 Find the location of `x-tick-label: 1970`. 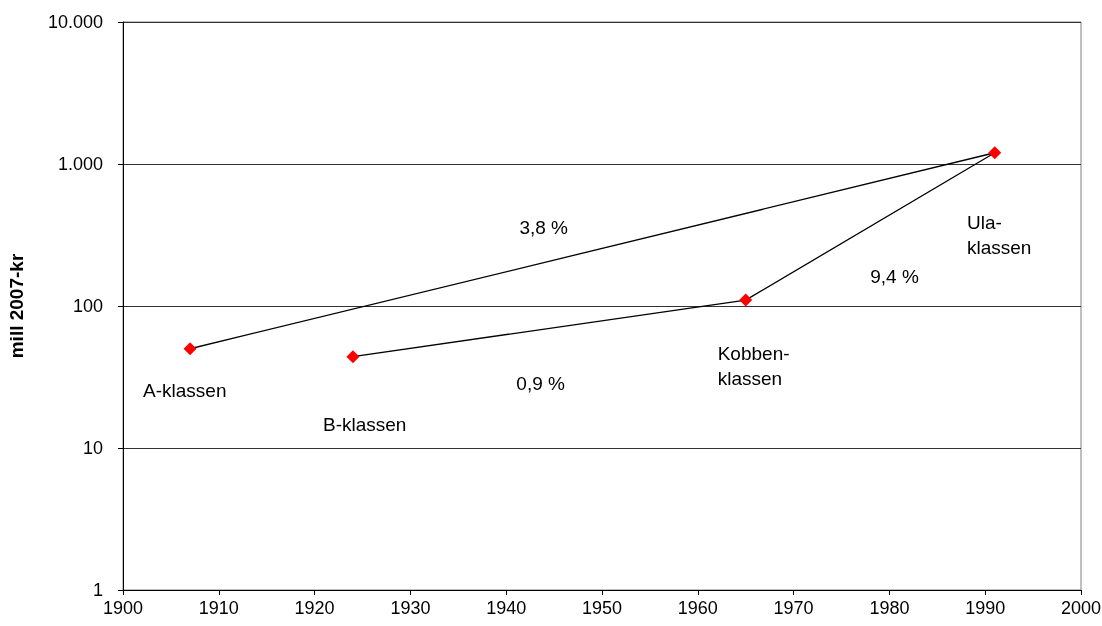

x-tick-label: 1970 is located at coordinates (793, 608).